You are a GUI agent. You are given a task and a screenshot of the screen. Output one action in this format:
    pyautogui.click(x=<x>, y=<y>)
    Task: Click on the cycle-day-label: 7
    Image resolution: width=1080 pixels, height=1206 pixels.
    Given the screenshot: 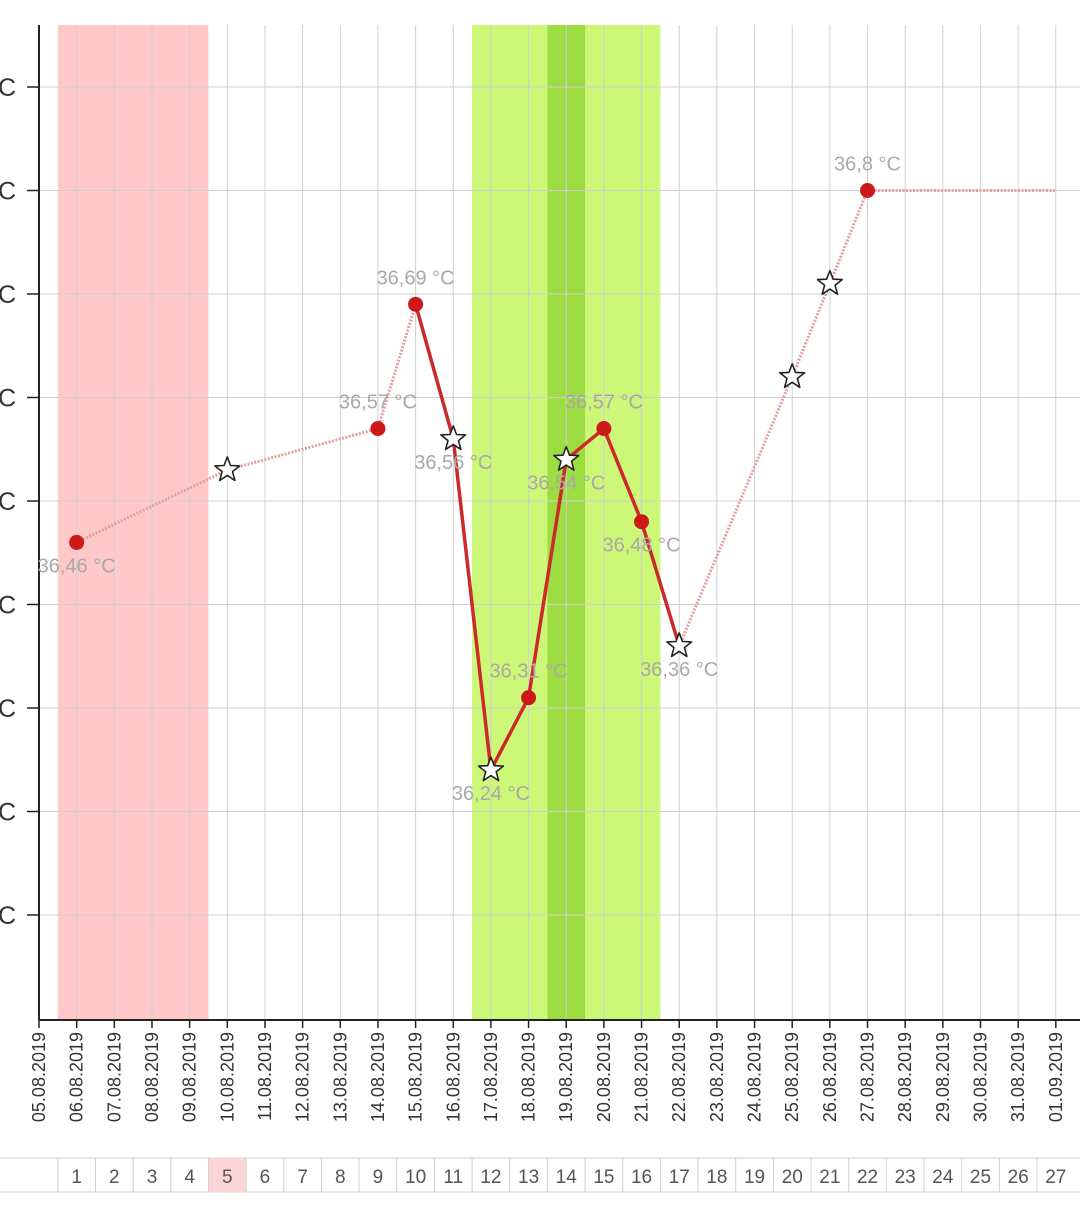 What is the action you would take?
    pyautogui.click(x=302, y=1177)
    